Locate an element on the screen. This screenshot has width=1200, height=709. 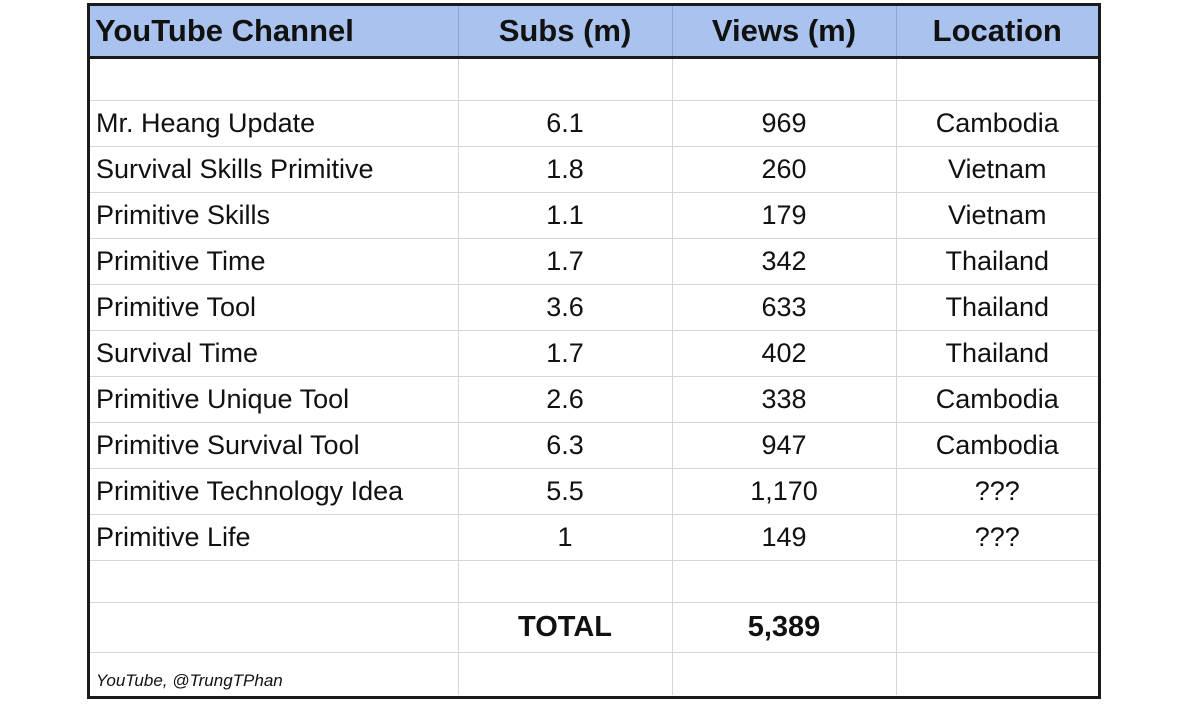
channel-name-cell: Primitive Technology Idea is located at coordinates (274, 491).